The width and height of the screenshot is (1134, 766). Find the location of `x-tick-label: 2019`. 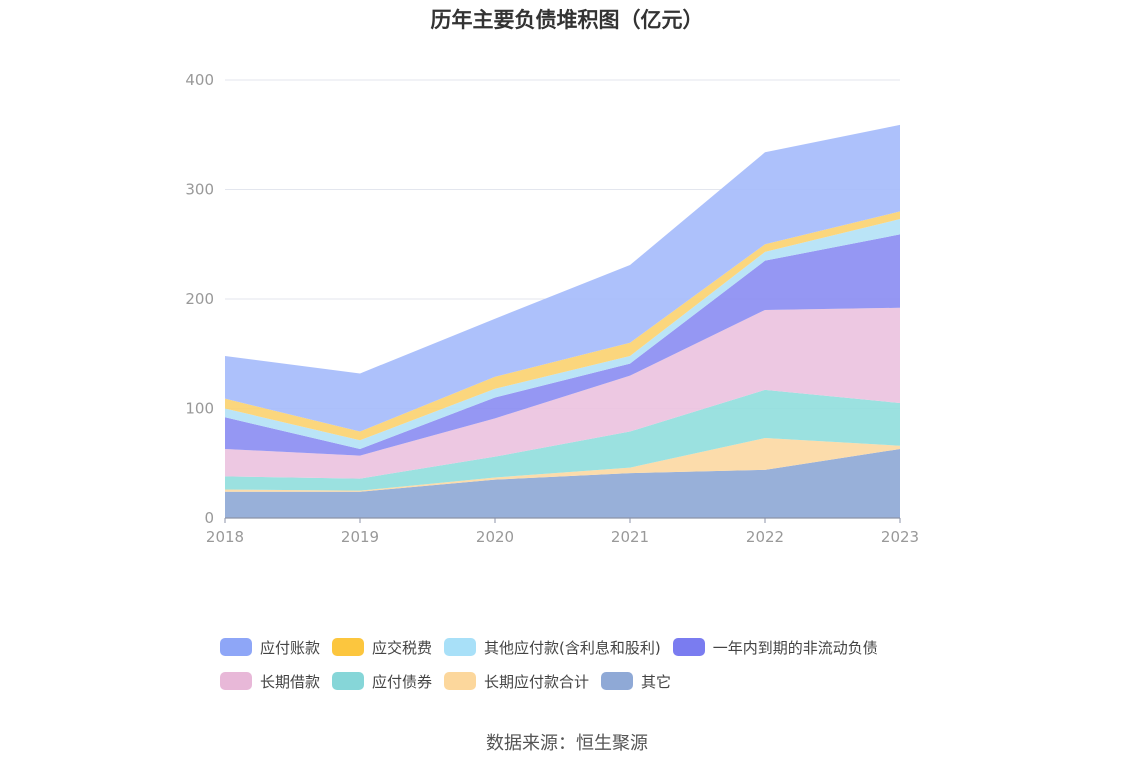

x-tick-label: 2019 is located at coordinates (360, 537).